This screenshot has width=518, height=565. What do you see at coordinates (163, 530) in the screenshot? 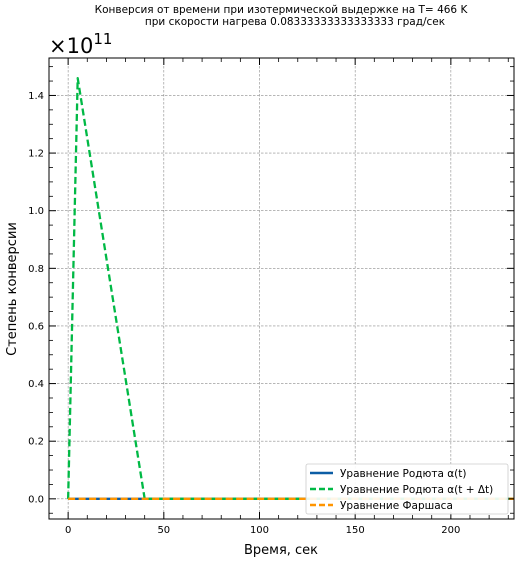
I see `x-tick-label: 50` at bounding box center [163, 530].